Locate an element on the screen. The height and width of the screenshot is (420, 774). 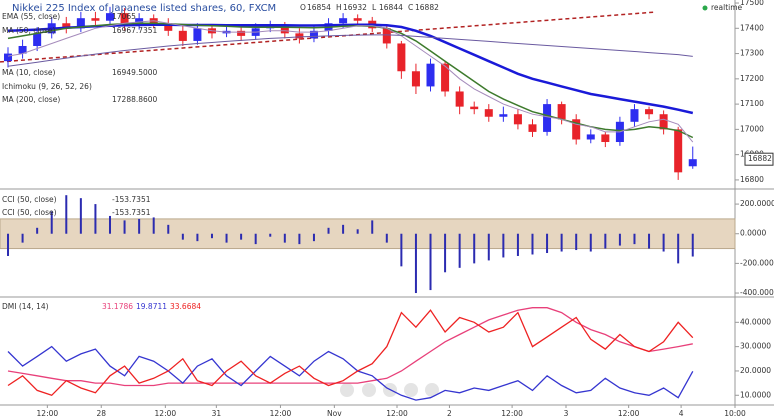
ohlc-label: C is located at coordinates (410, 7).